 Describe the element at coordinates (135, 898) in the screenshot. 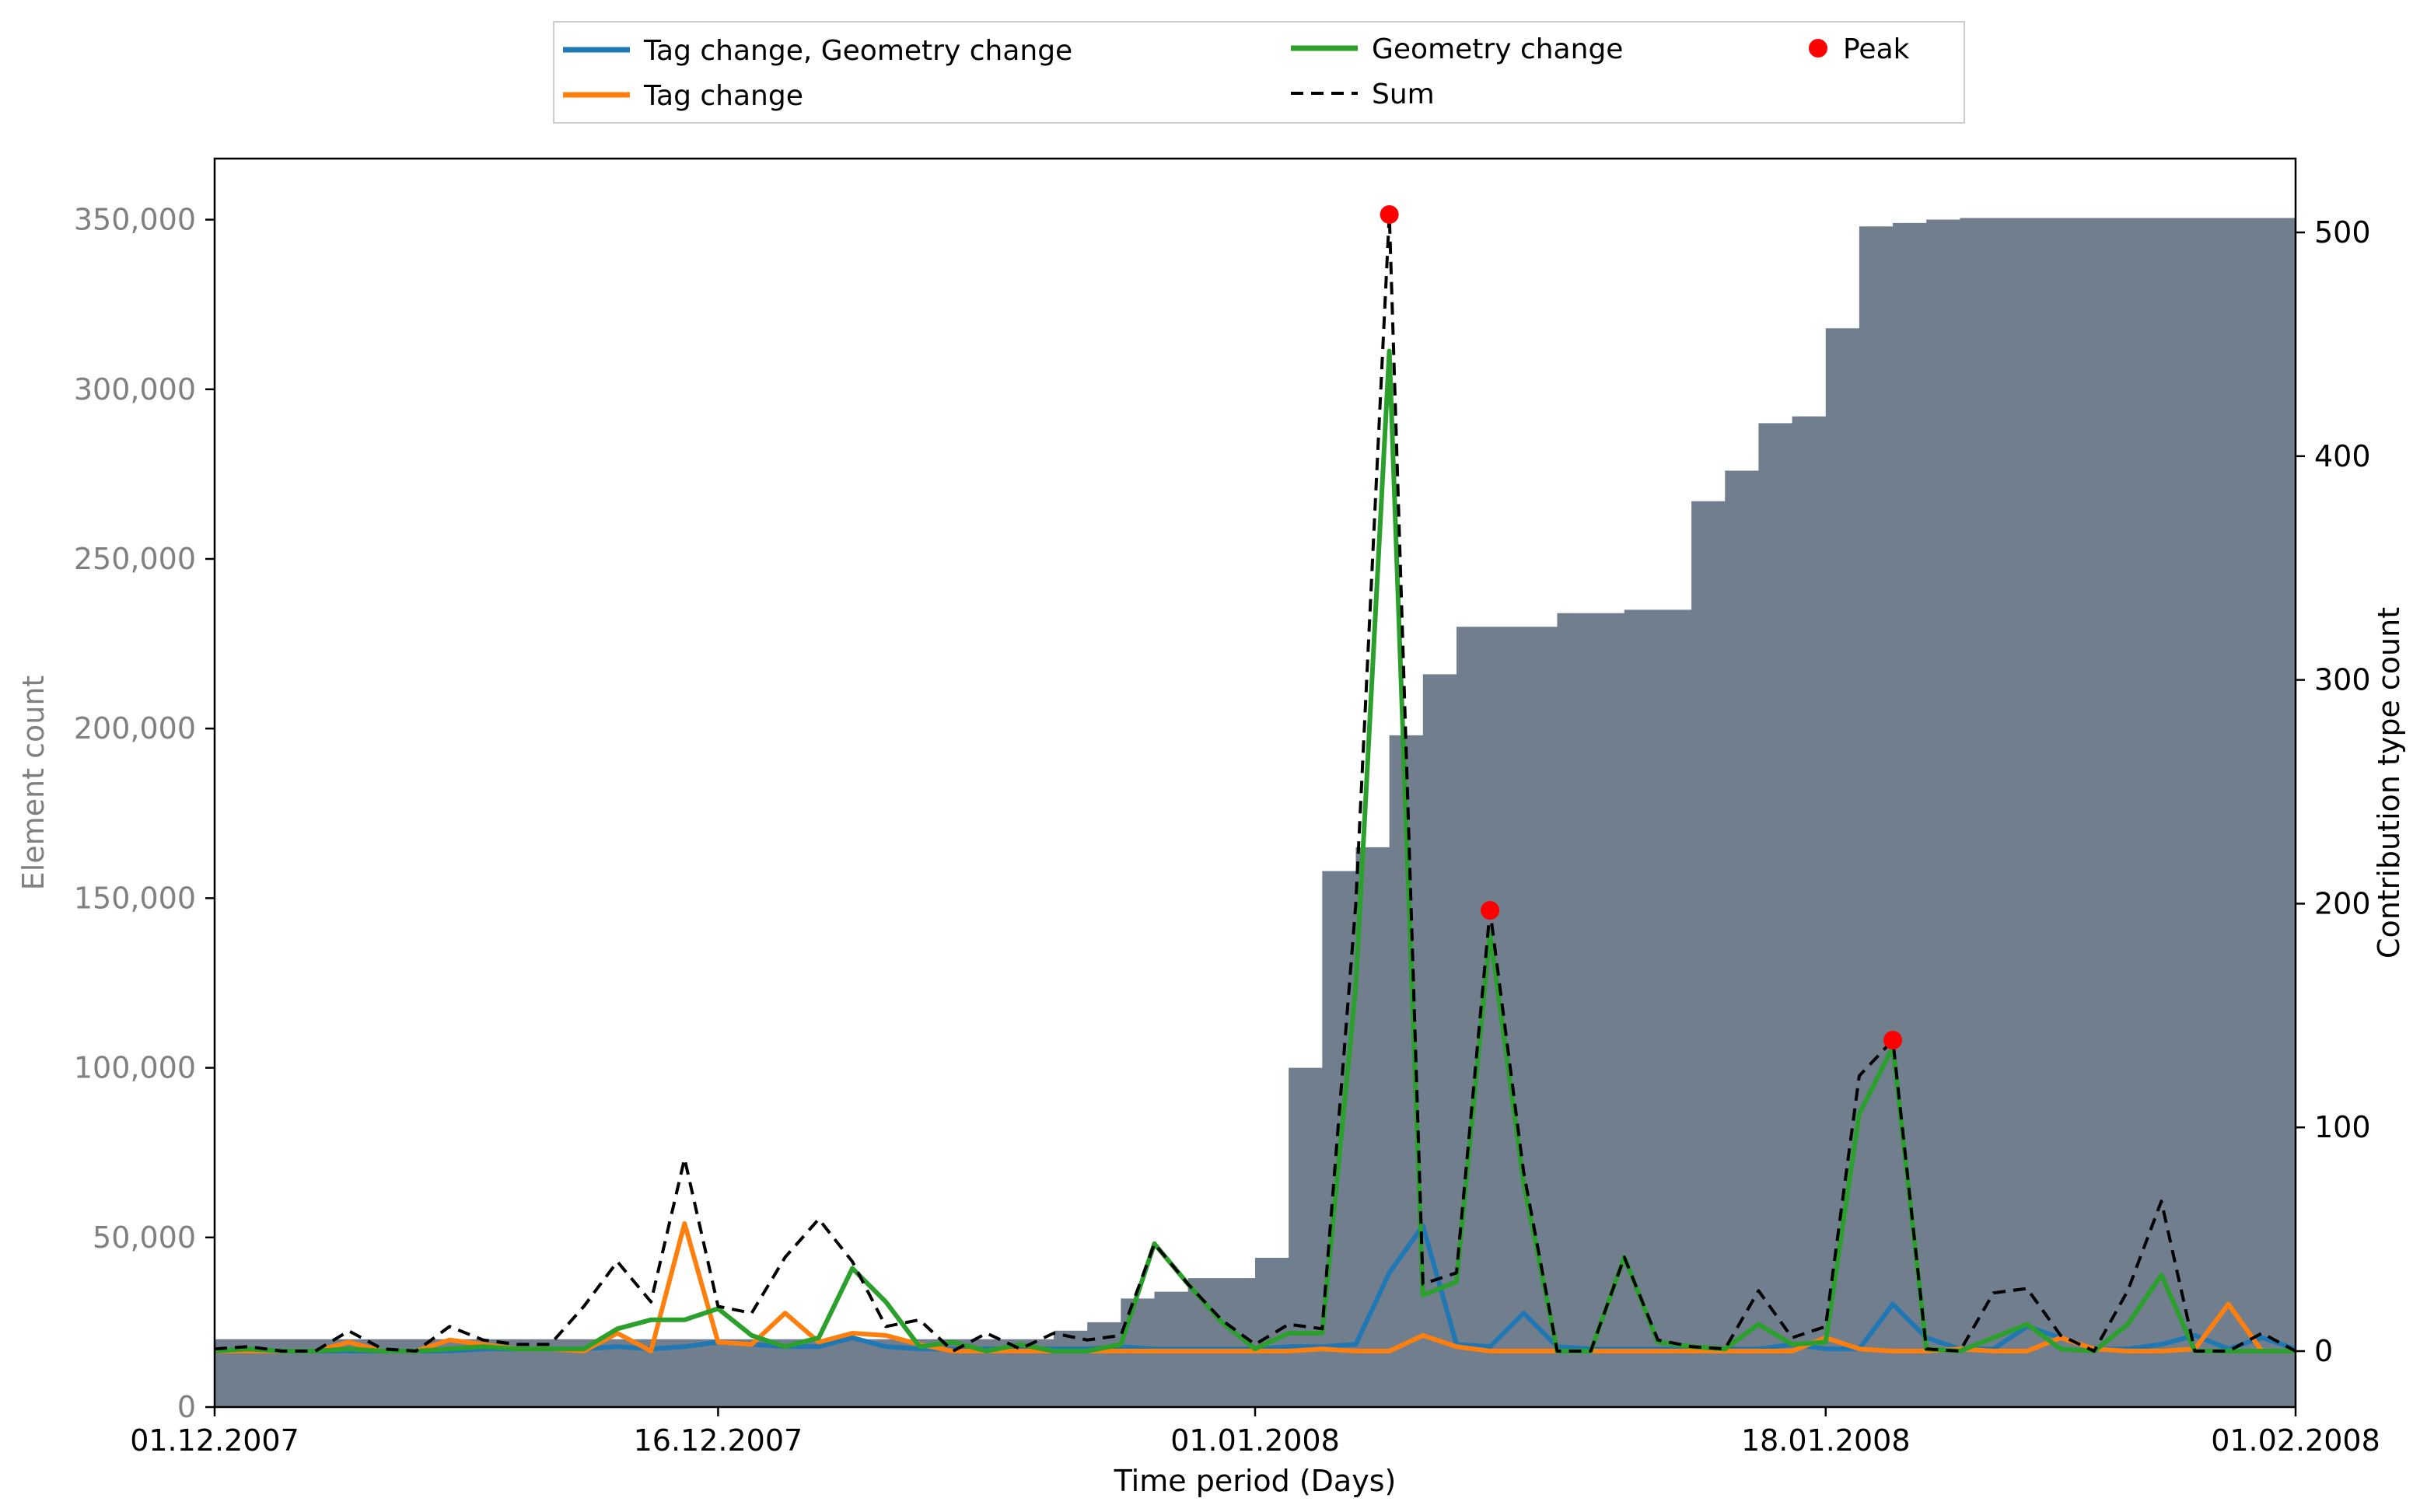

I see `y-left-tick-label: 150,000` at that location.